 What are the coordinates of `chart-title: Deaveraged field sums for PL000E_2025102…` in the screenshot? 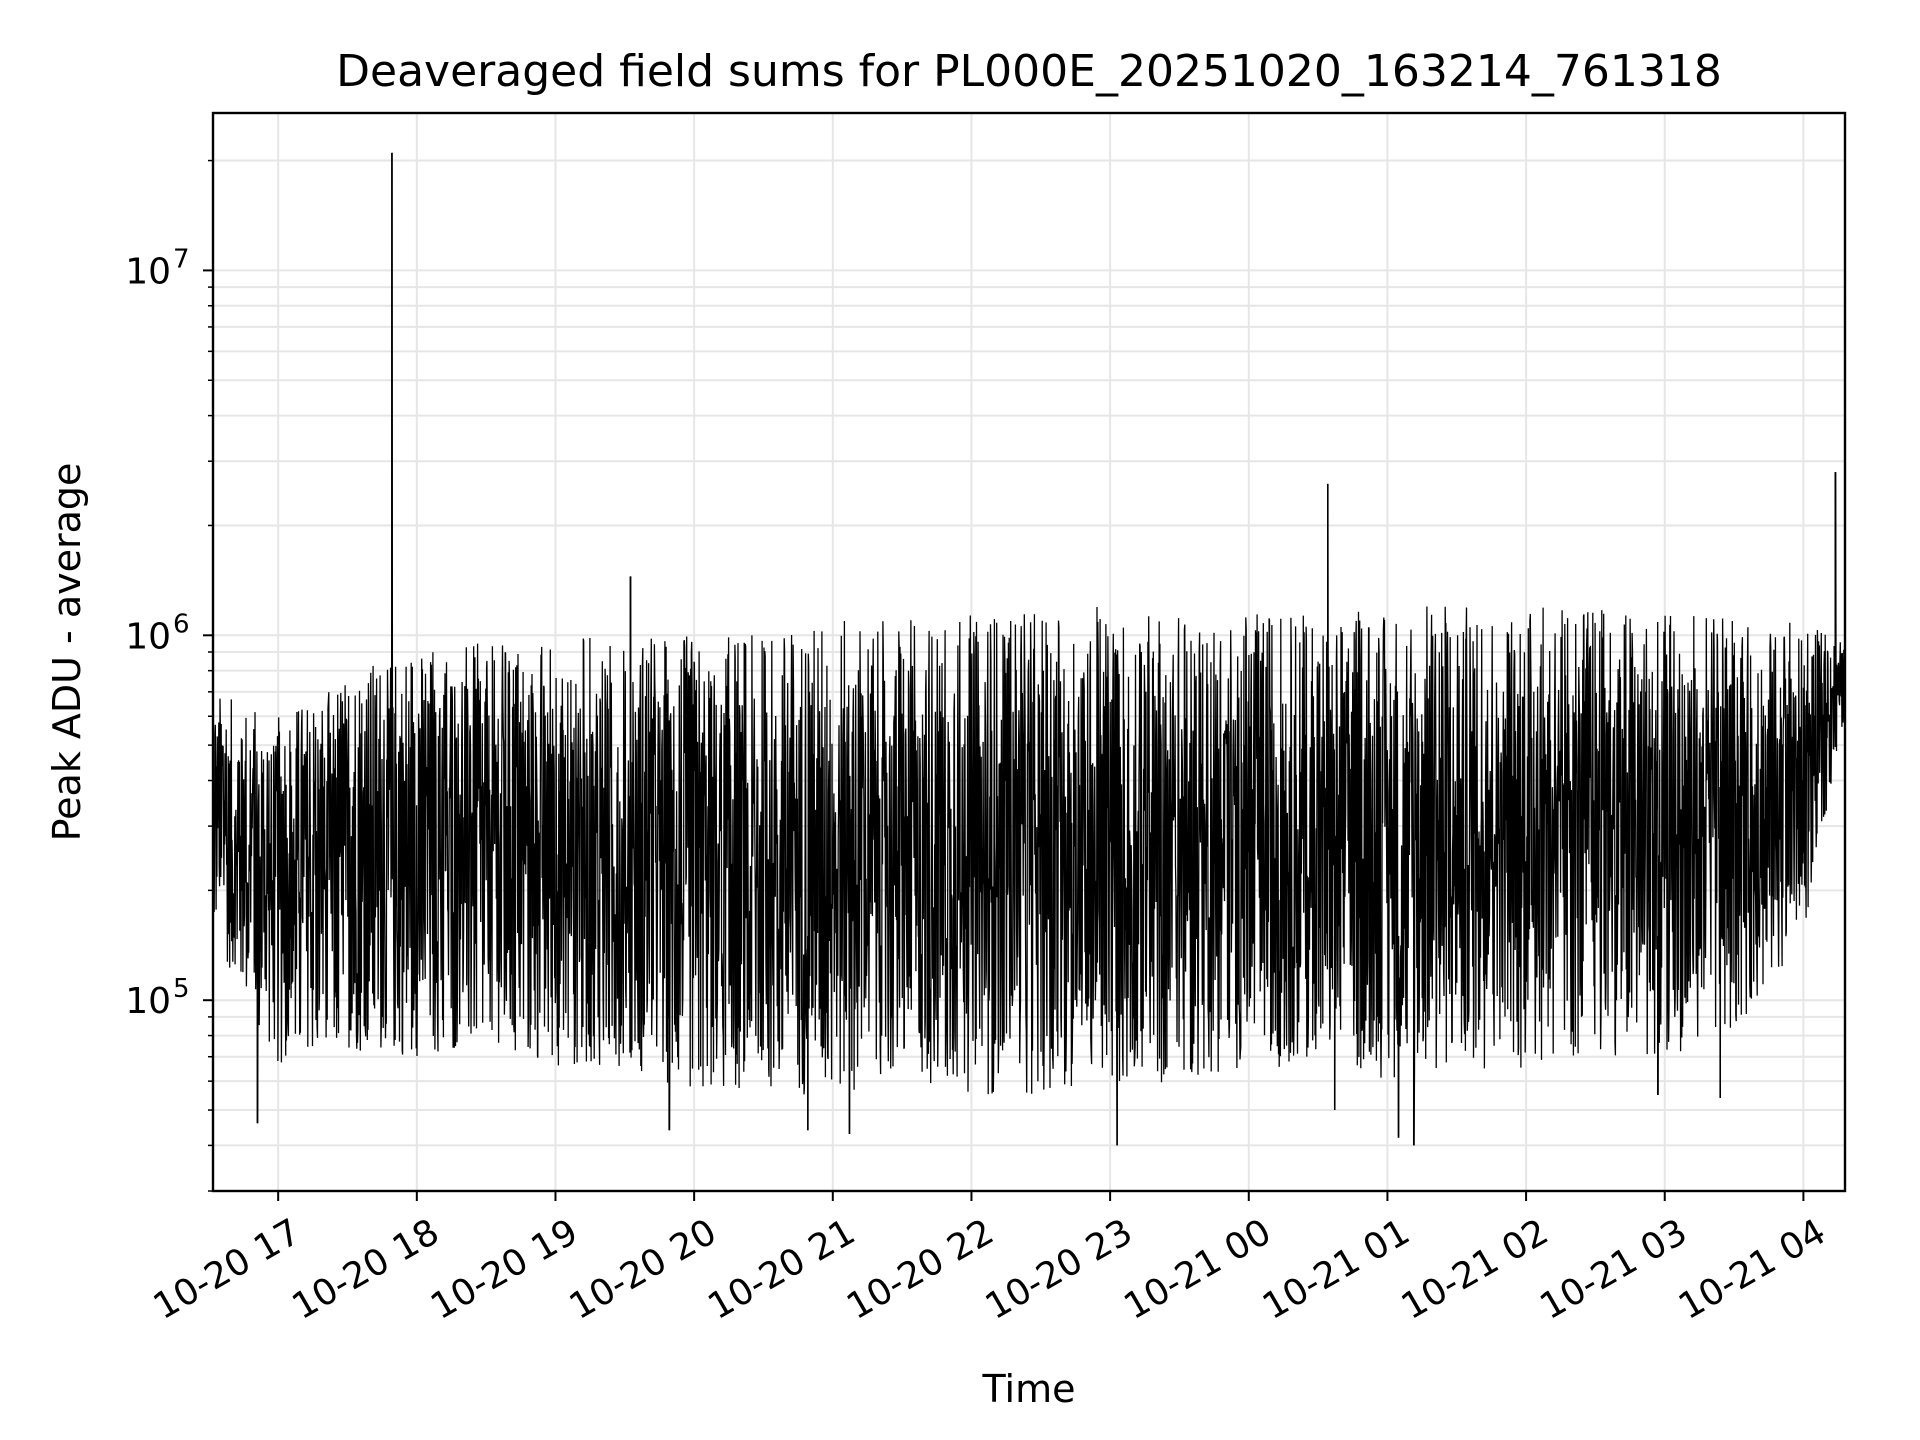 It's located at (1029, 71).